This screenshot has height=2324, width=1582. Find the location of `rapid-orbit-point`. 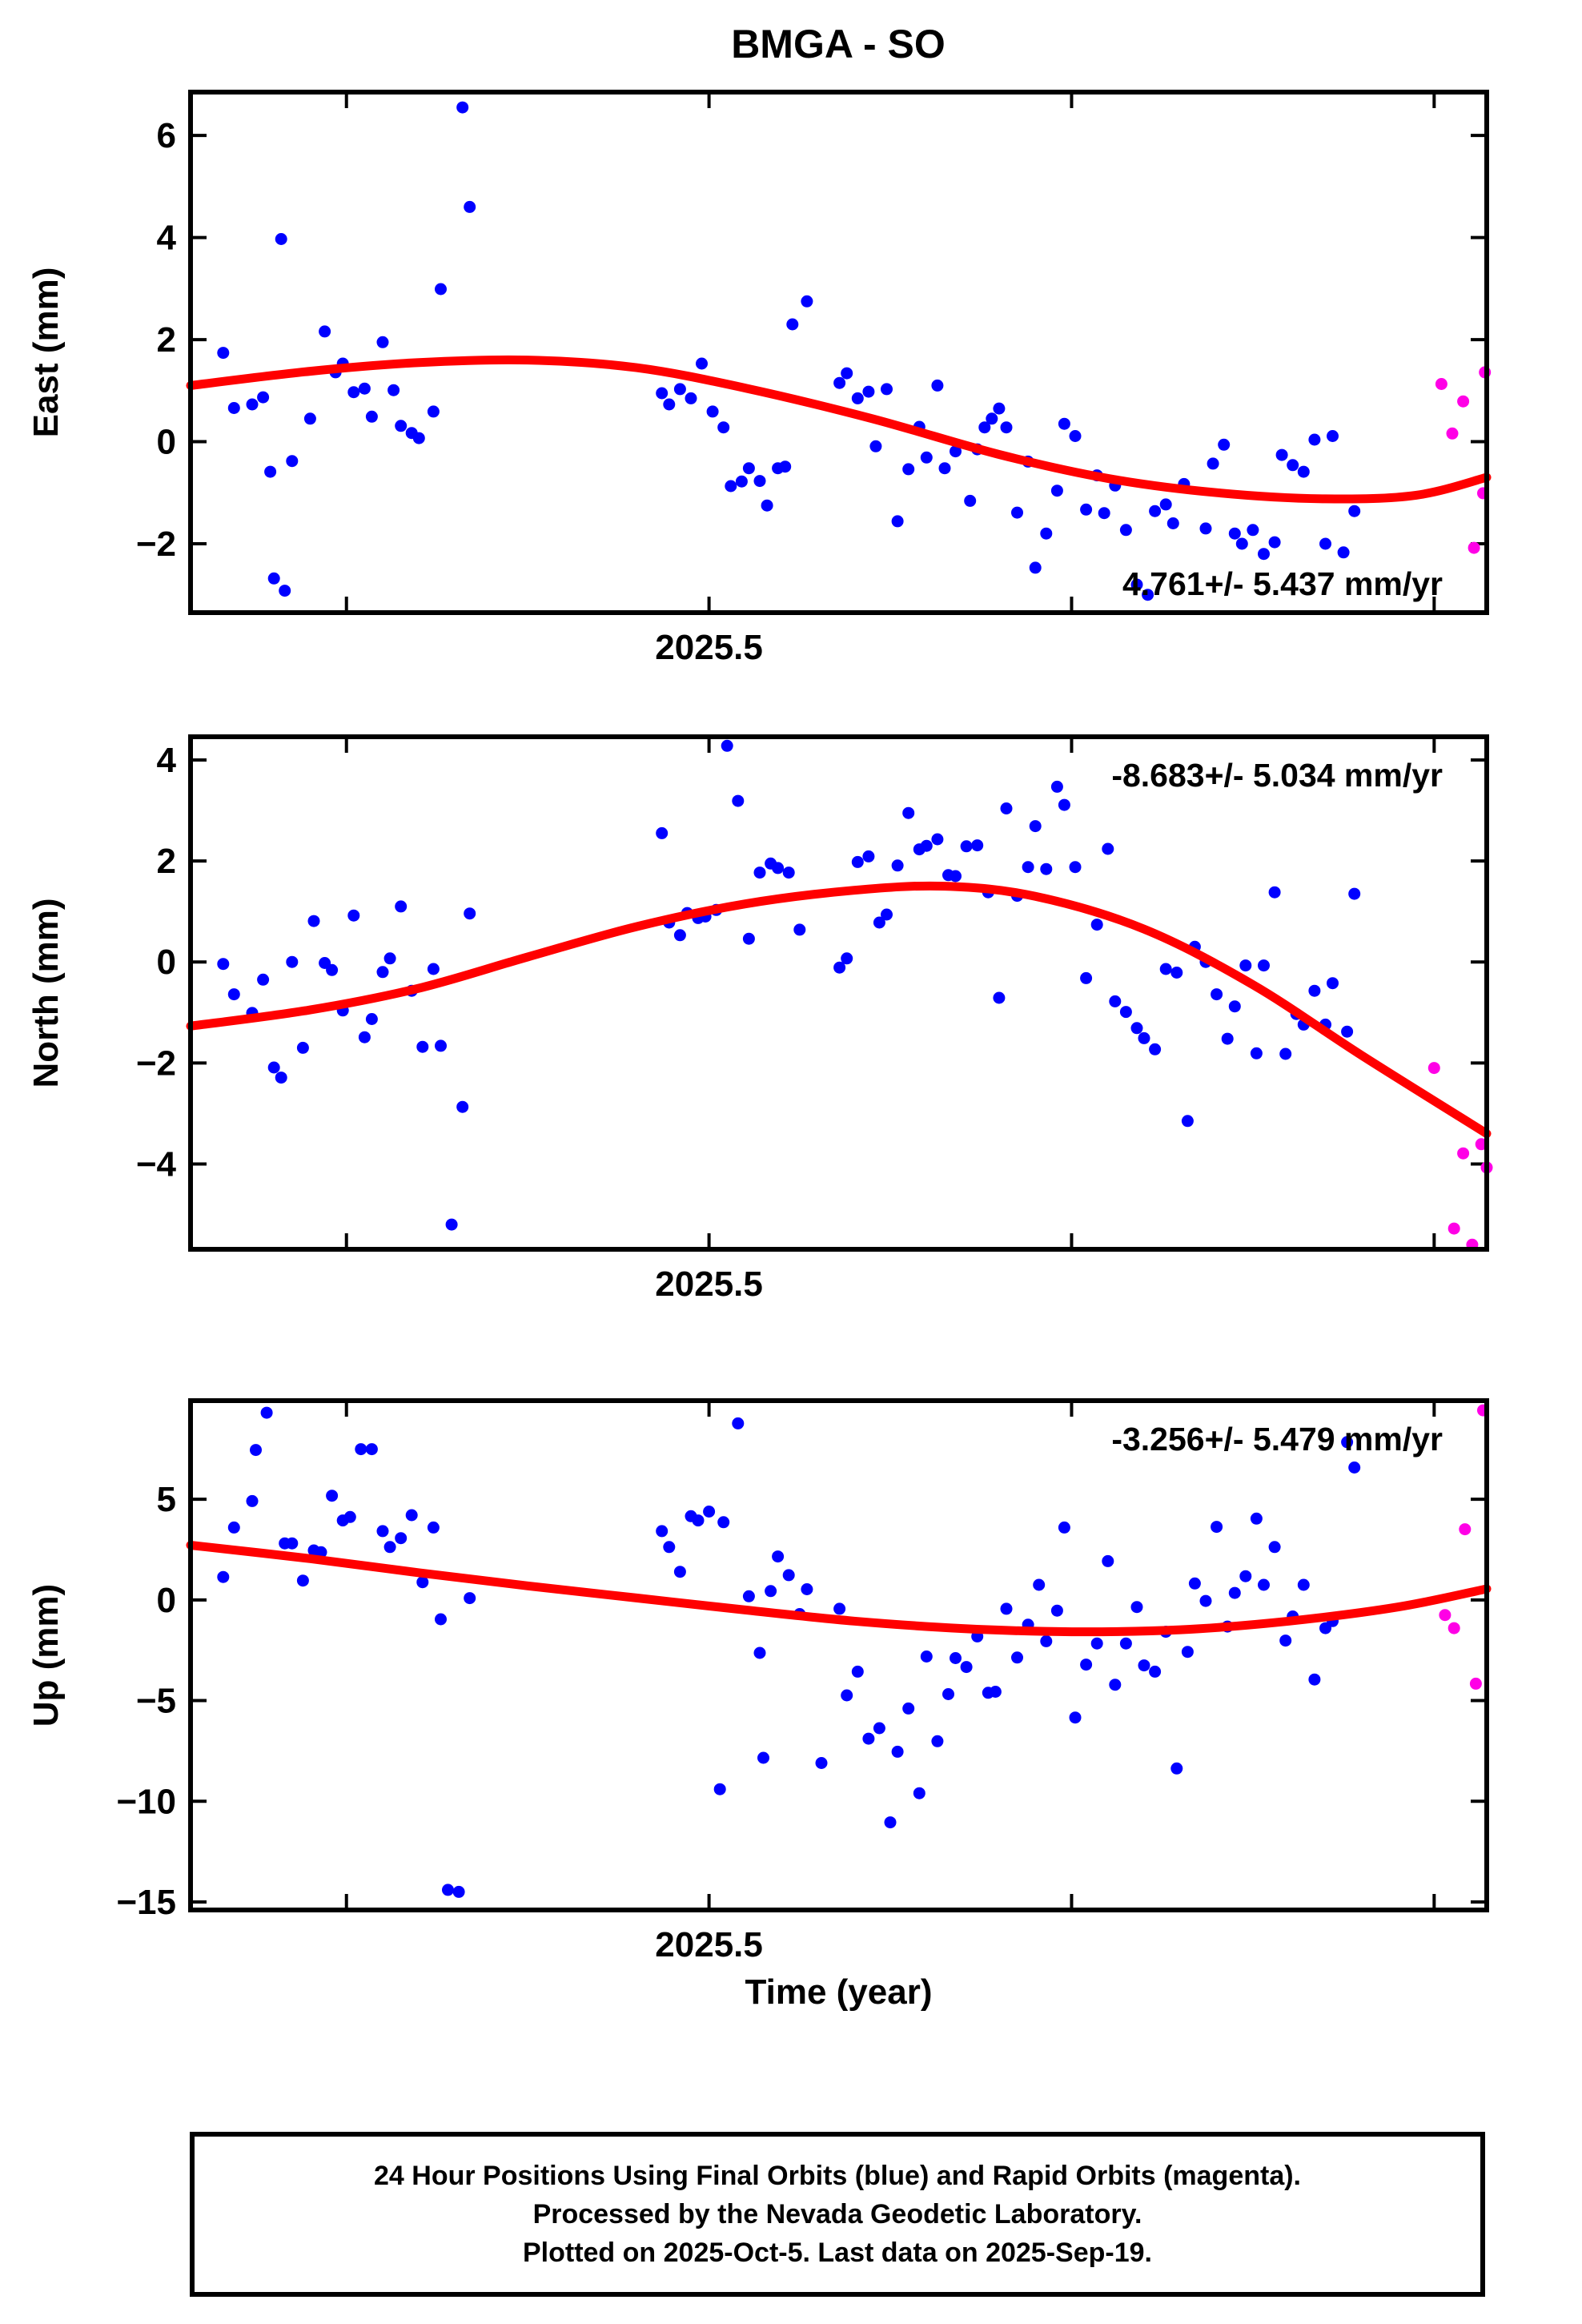

rapid-orbit-point is located at coordinates (1463, 1153).